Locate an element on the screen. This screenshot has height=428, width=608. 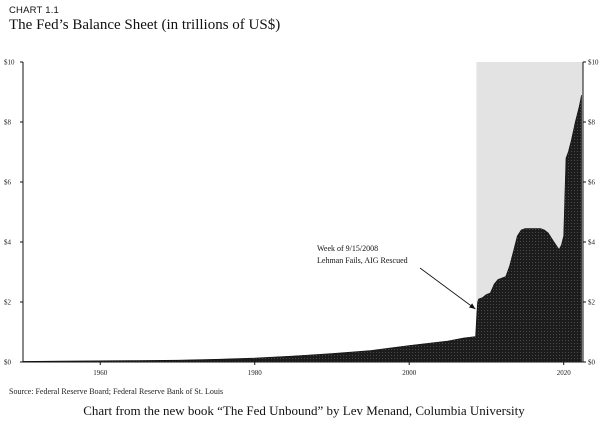
y-tick-label-right: $2 is located at coordinates (592, 303).